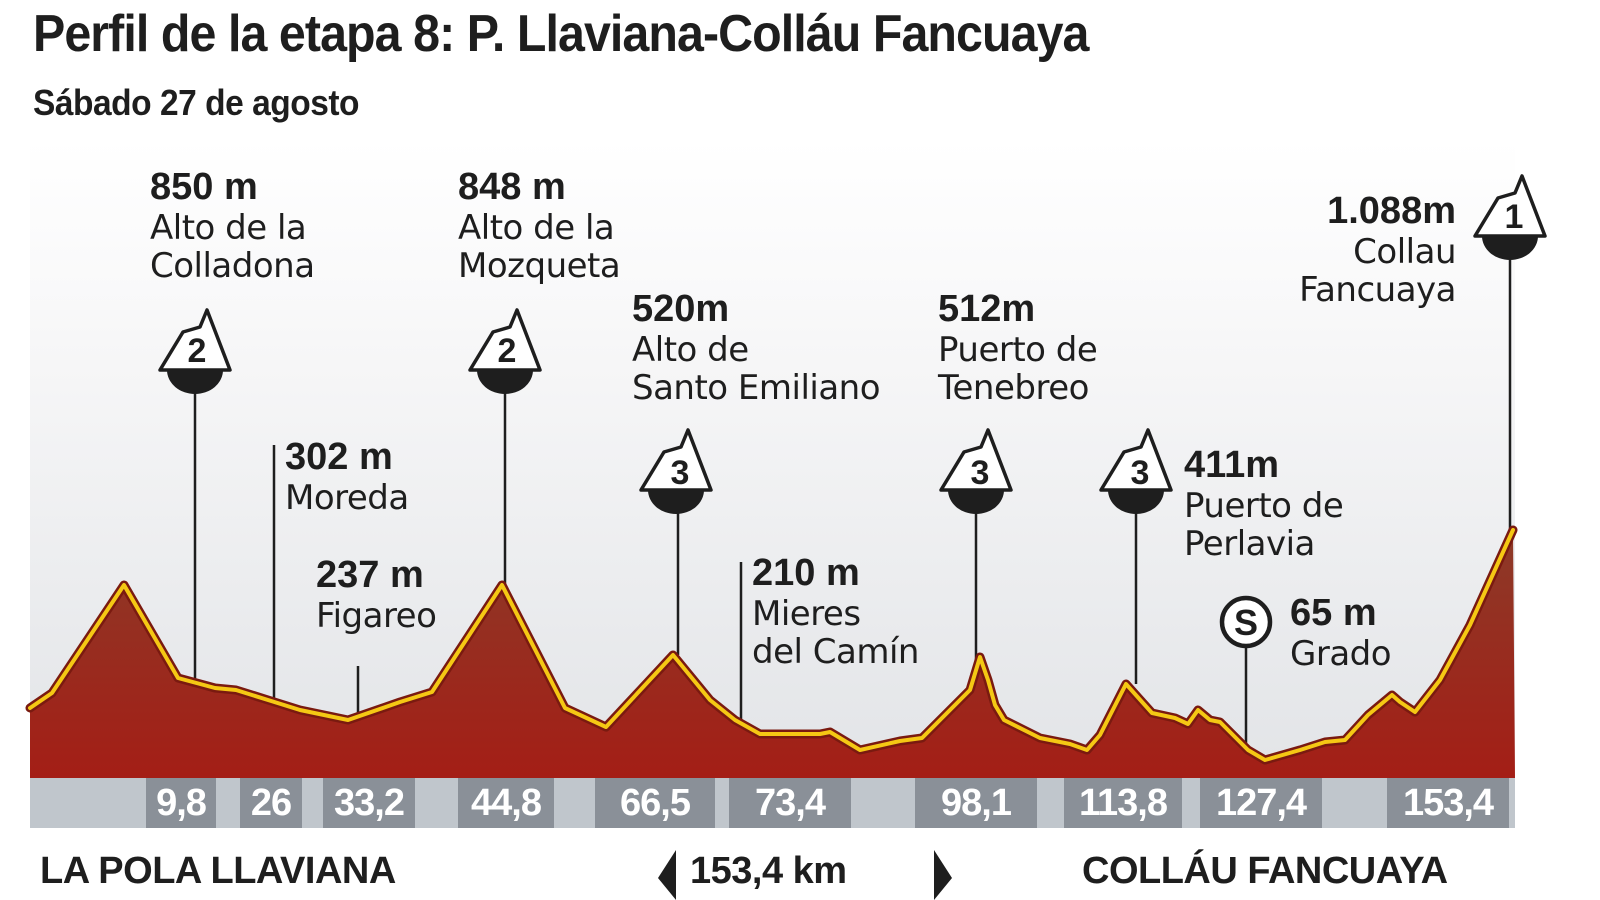 The image size is (1600, 900). I want to click on place-name: Perlavia, so click(1249, 543).